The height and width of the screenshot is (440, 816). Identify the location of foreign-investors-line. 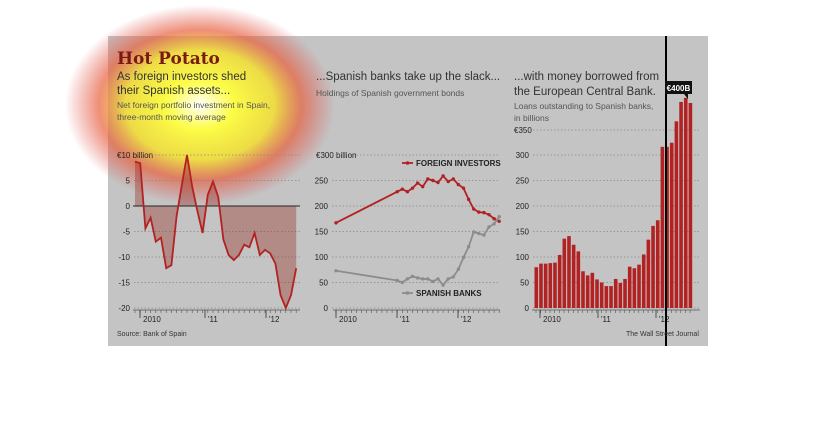
(417, 199).